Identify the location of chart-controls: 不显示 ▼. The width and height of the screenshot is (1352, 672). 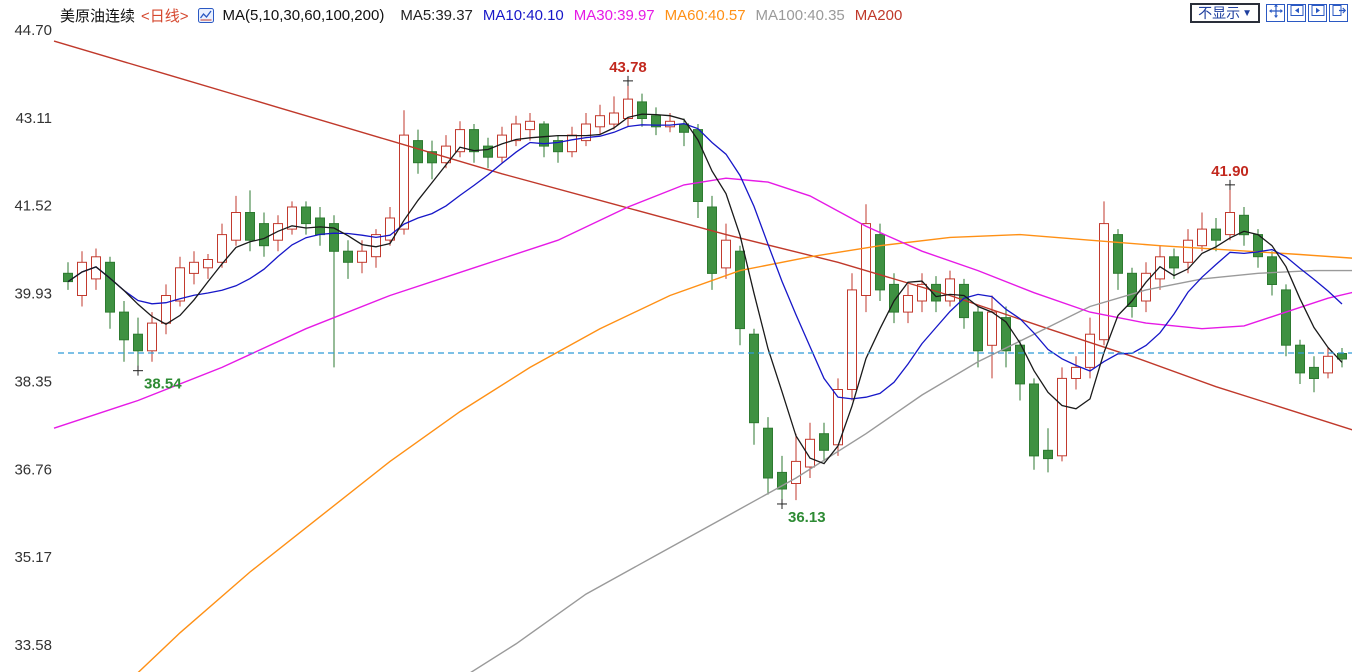
(1269, 13).